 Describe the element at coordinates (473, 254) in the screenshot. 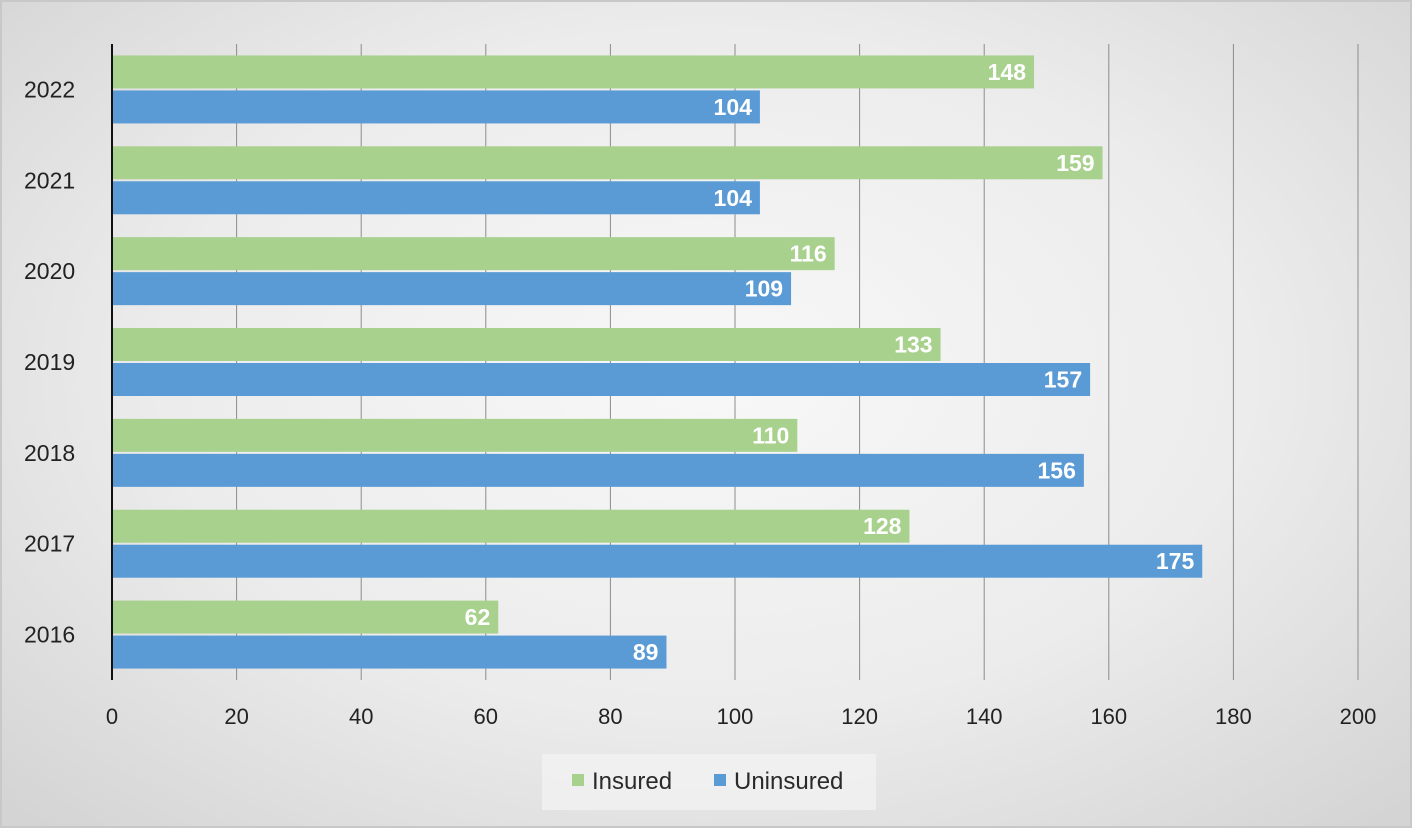

I see `bar-insured-2020` at that location.